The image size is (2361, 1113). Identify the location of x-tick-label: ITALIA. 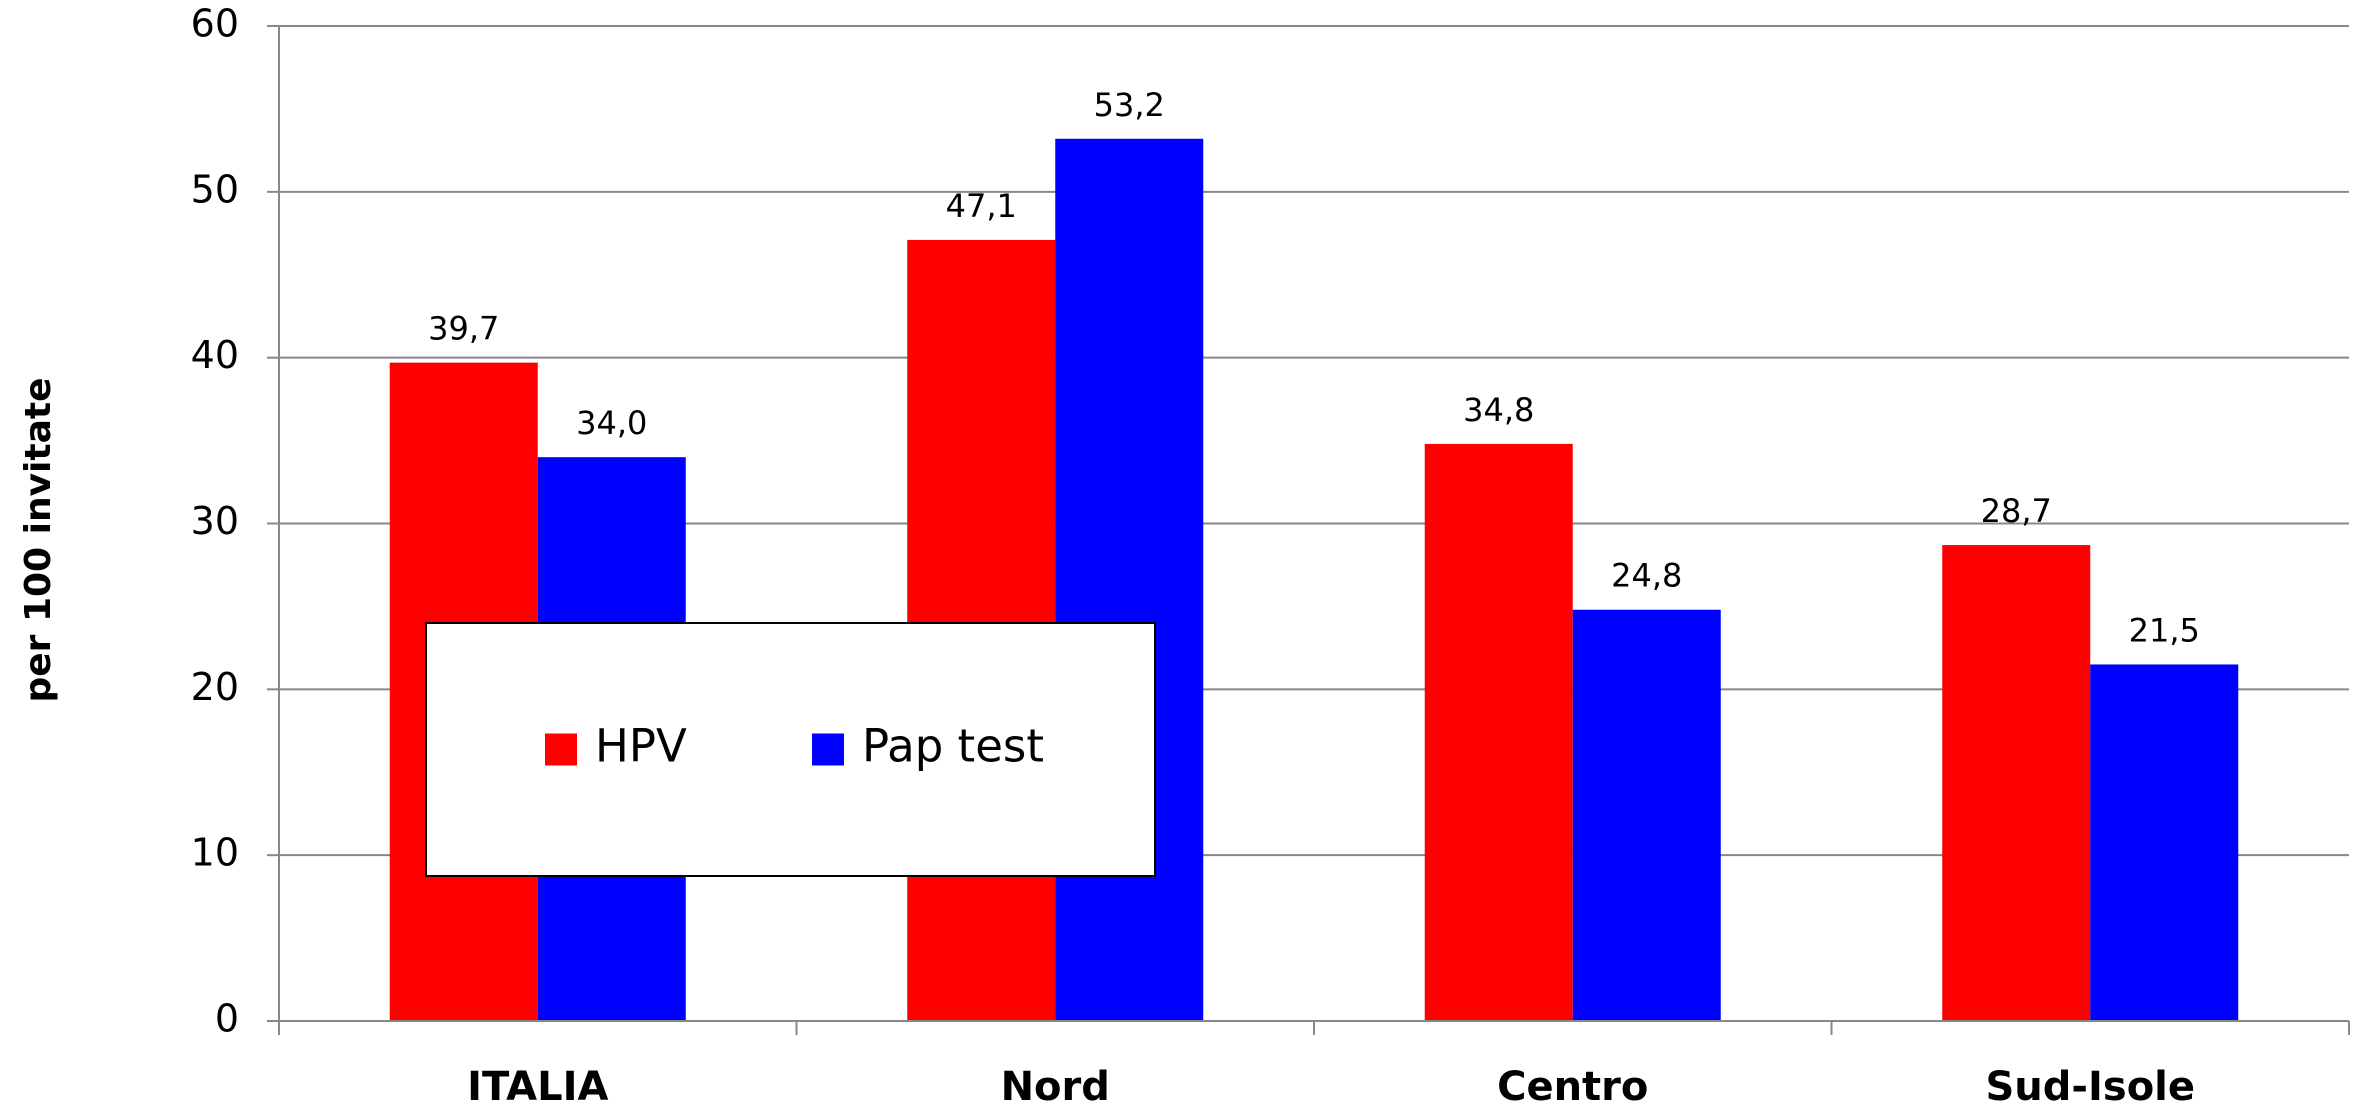
(537, 1087).